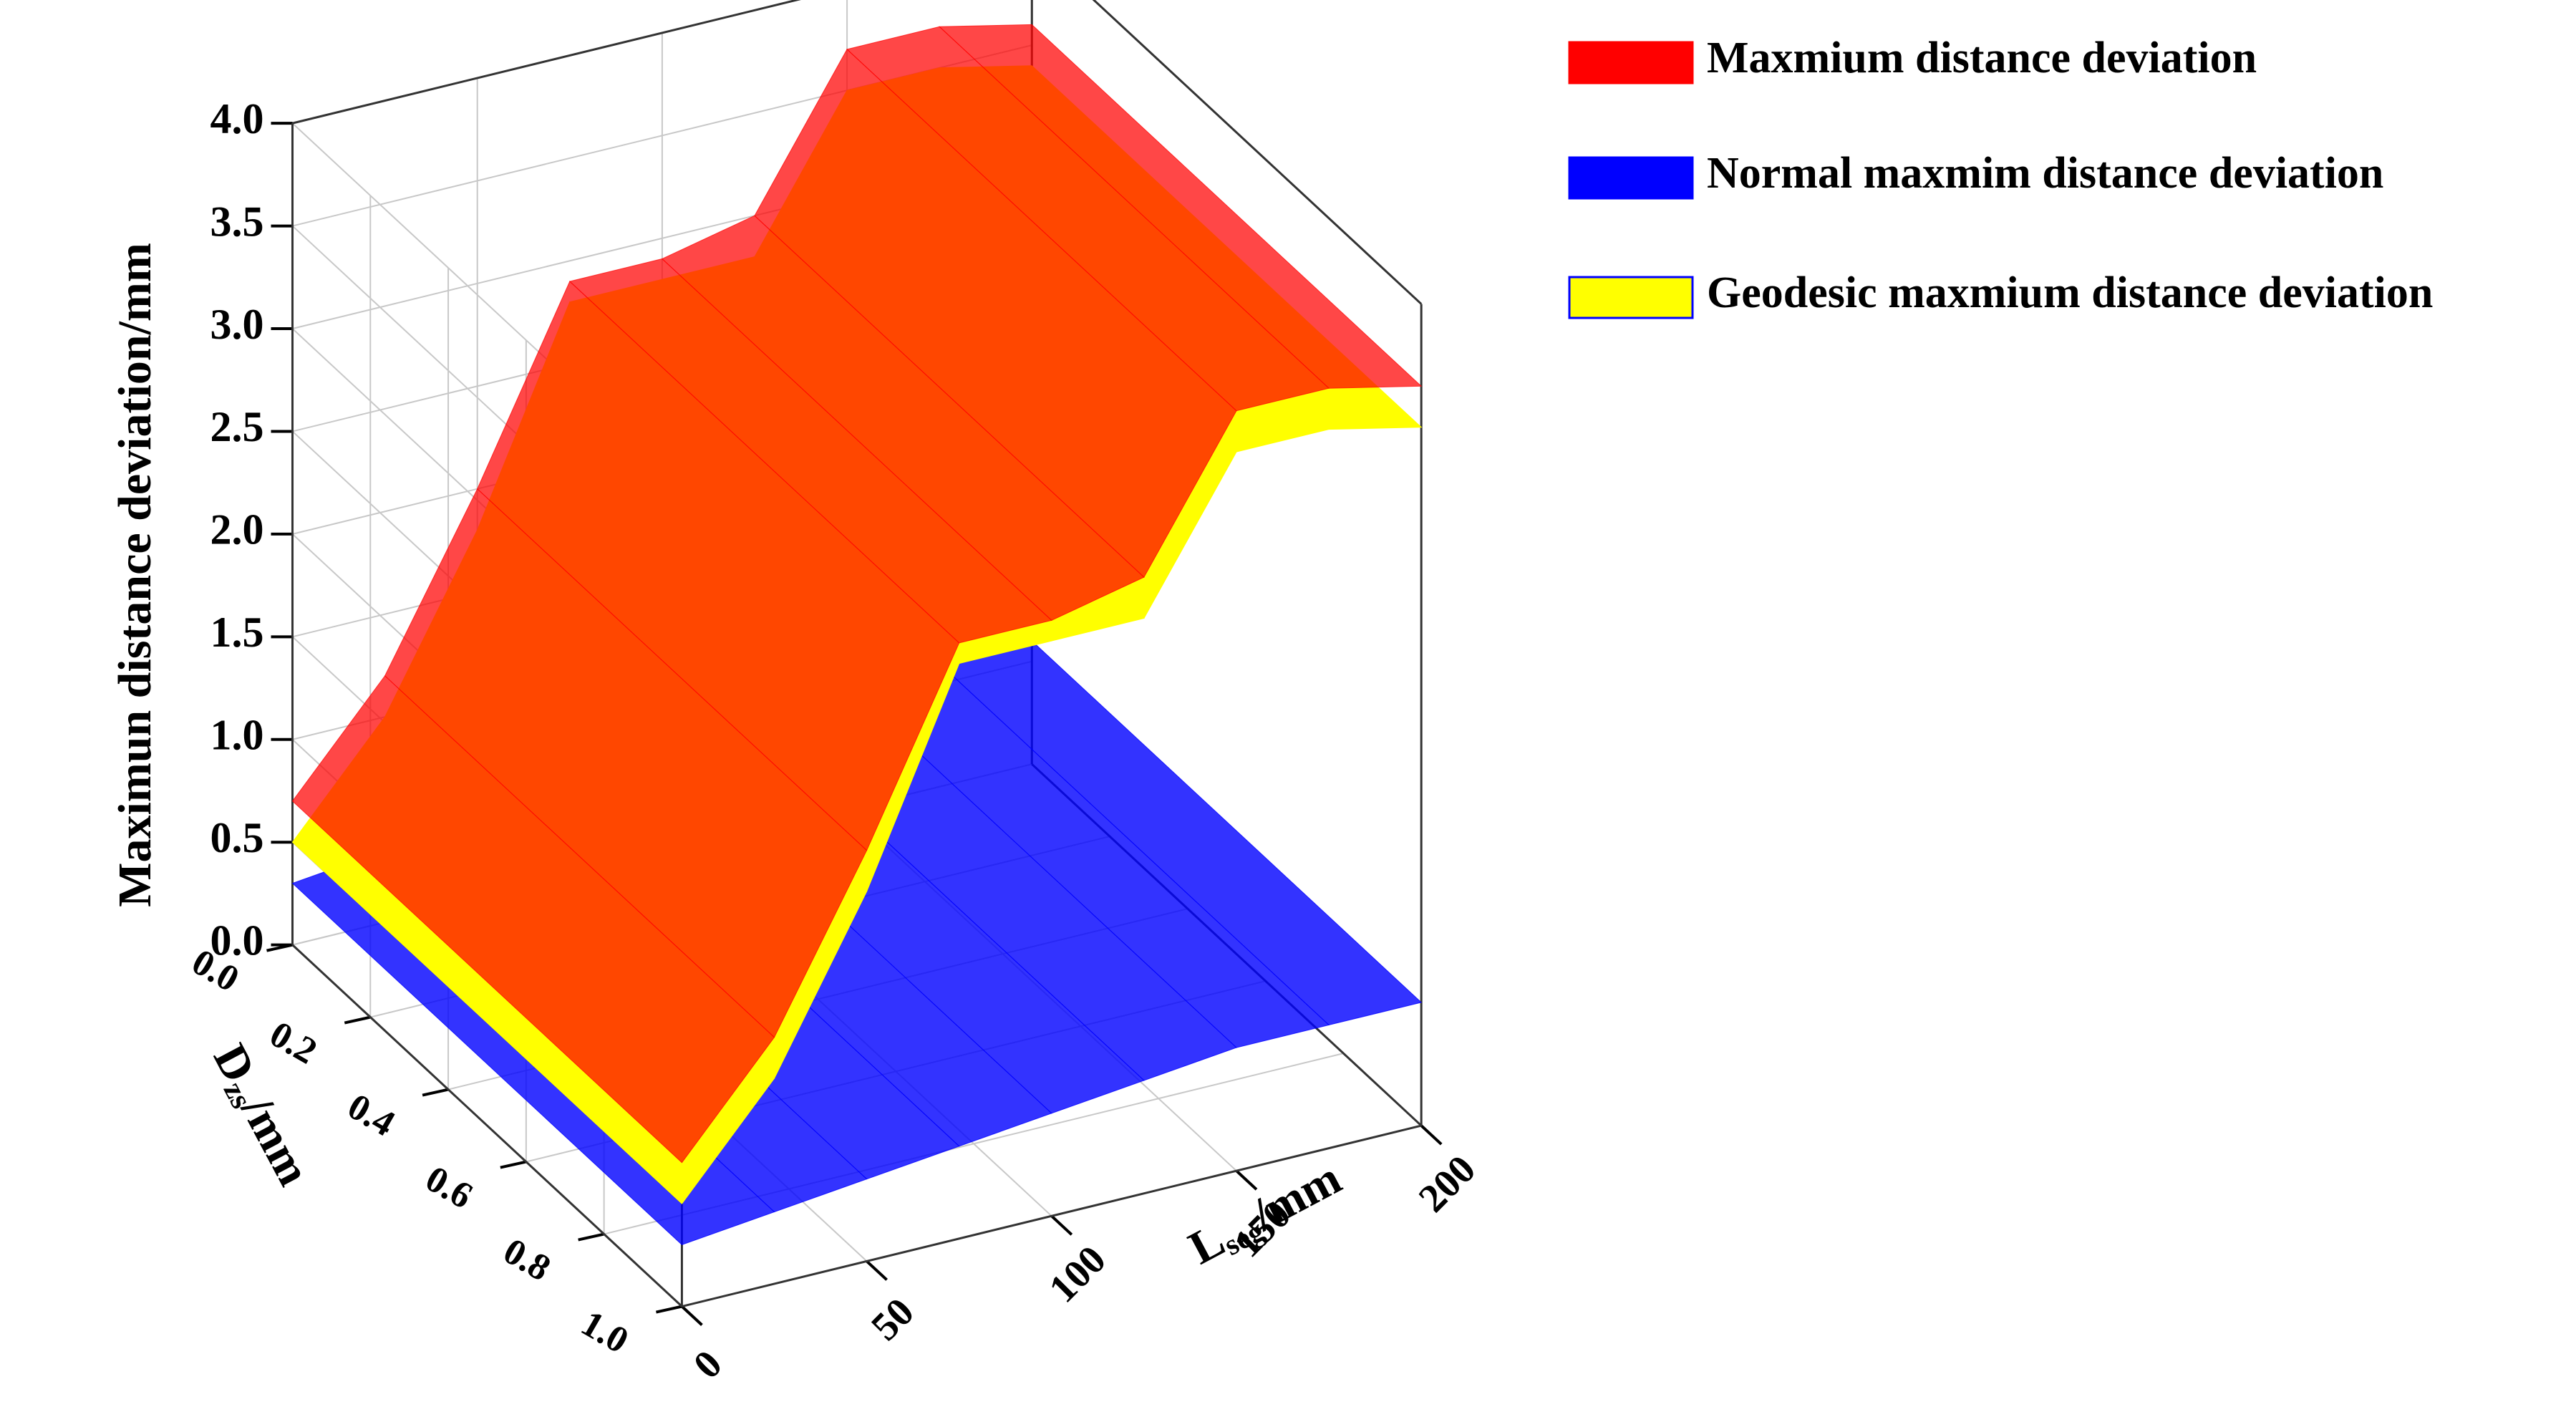  I want to click on y-tick-label: 0.6, so click(450, 1188).